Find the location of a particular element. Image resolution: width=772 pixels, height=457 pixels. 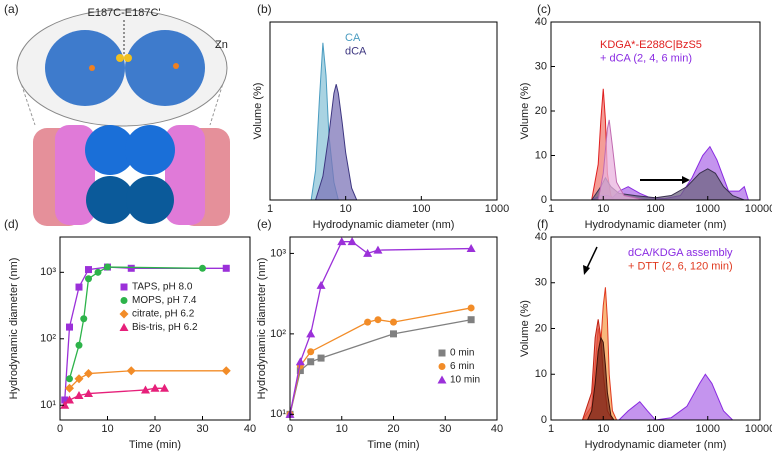

x-tick-label: 1 is located at coordinates (551, 209).